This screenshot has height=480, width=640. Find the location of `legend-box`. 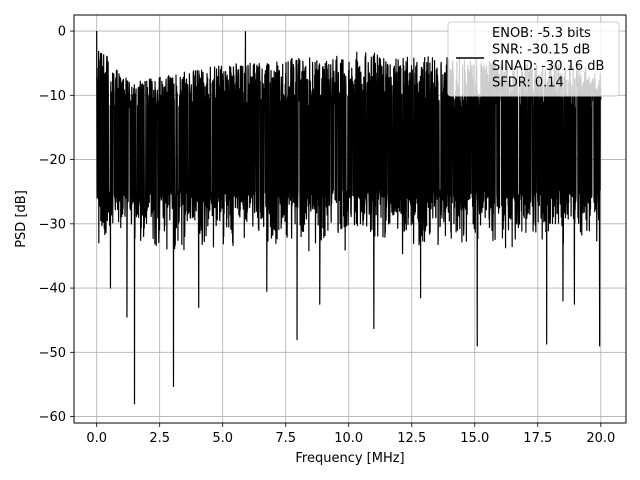

legend-box is located at coordinates (533, 59).